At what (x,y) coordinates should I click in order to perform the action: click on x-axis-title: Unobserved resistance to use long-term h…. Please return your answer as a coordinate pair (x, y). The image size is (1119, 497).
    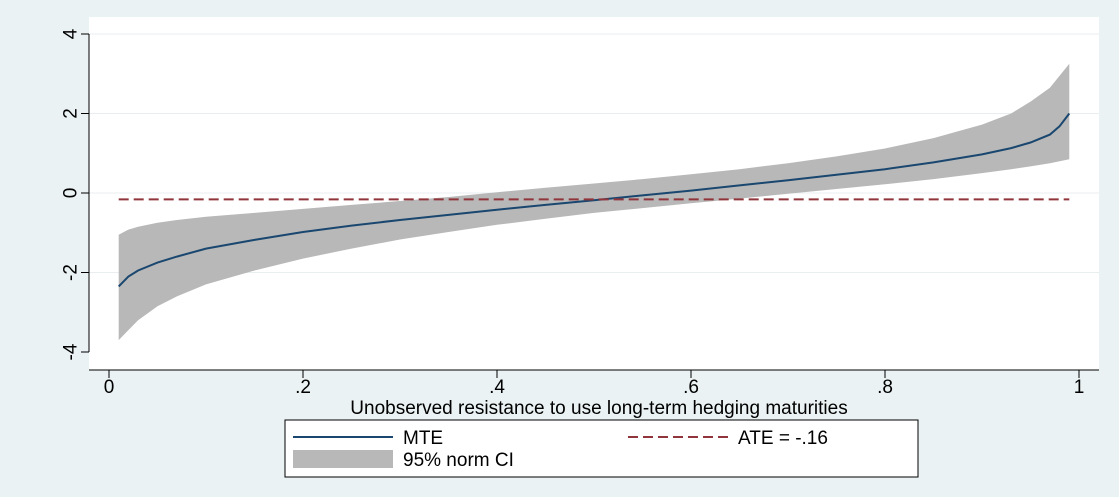
    Looking at the image, I should click on (598, 408).